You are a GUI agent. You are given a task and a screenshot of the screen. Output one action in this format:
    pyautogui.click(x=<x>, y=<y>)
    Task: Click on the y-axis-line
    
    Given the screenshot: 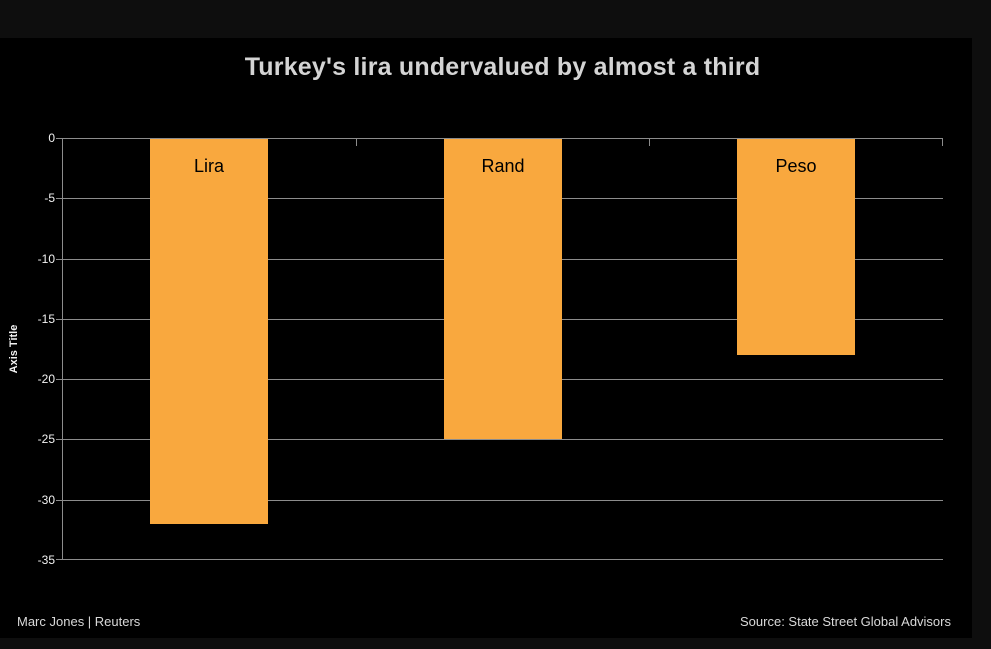 What is the action you would take?
    pyautogui.click(x=62, y=349)
    